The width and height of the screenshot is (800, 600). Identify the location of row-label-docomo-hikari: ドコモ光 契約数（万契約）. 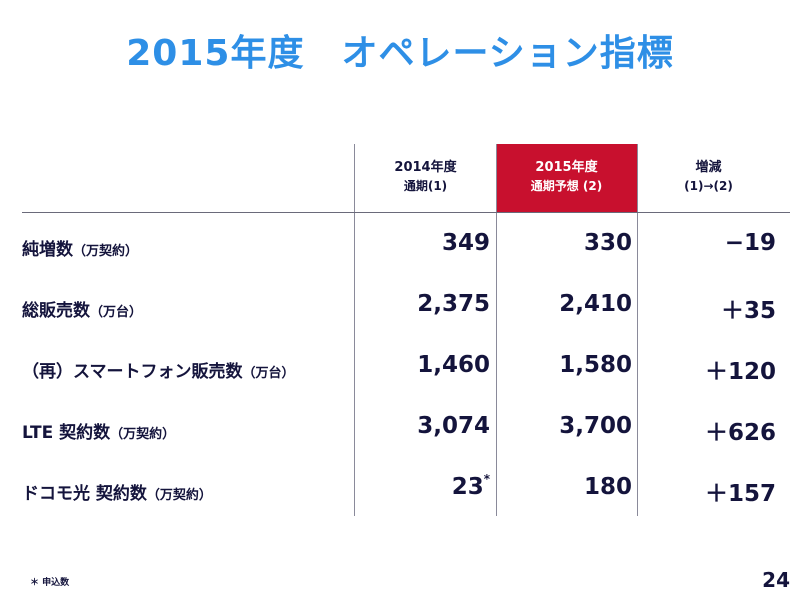
(117, 491).